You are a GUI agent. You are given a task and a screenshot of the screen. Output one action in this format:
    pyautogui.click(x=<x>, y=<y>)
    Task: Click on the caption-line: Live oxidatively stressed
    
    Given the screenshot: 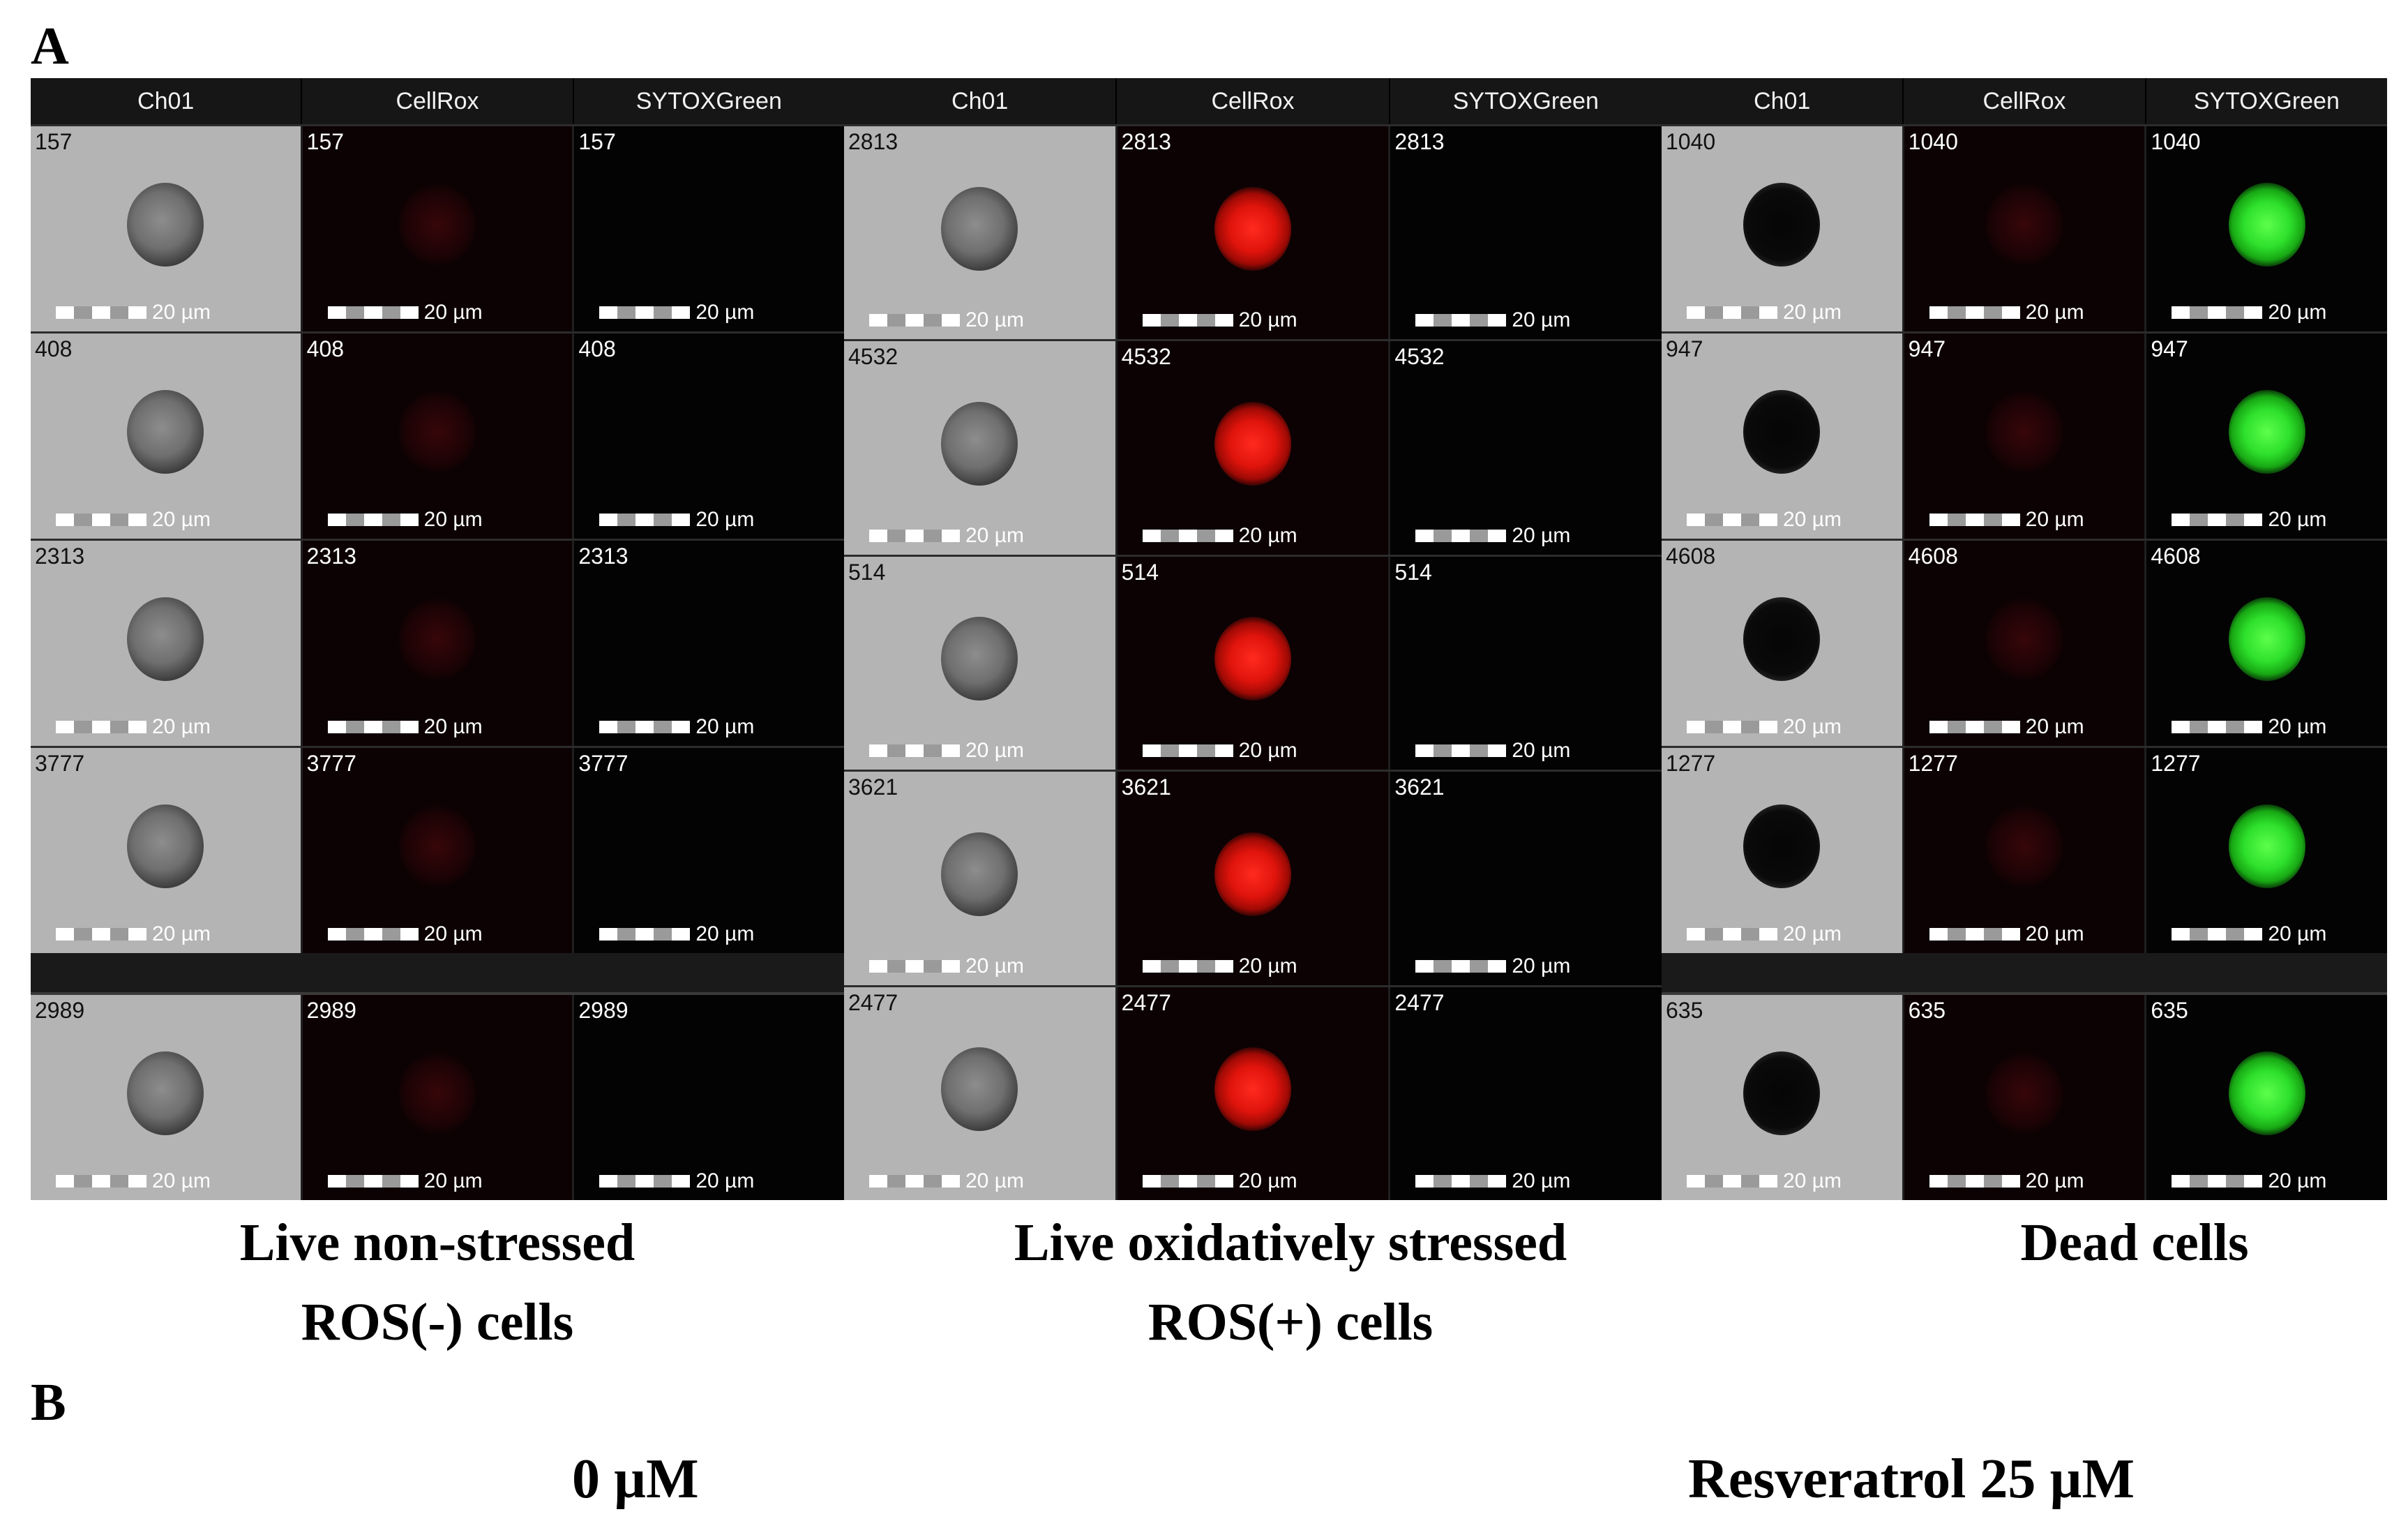 What is the action you would take?
    pyautogui.click(x=1290, y=1242)
    